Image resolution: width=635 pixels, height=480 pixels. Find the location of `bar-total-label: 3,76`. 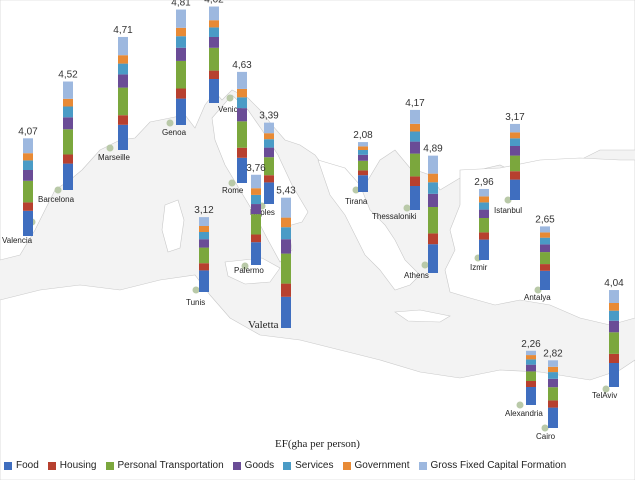

bar-total-label: 3,76 is located at coordinates (256, 168).